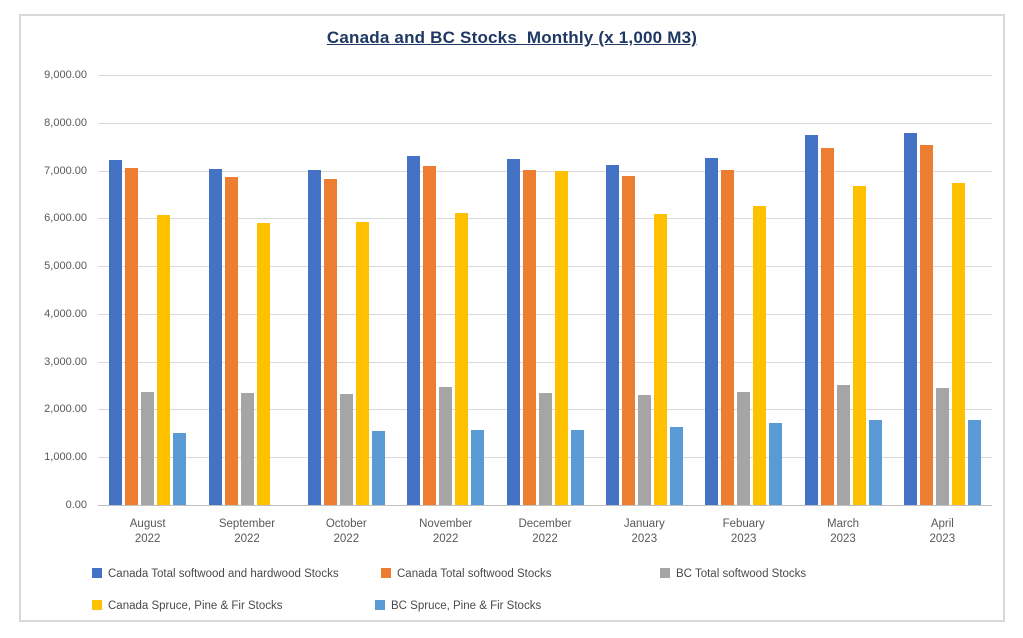 This screenshot has width=1023, height=638. Describe the element at coordinates (65, 170) in the screenshot. I see `y-tick-label: 7,000.00` at that location.